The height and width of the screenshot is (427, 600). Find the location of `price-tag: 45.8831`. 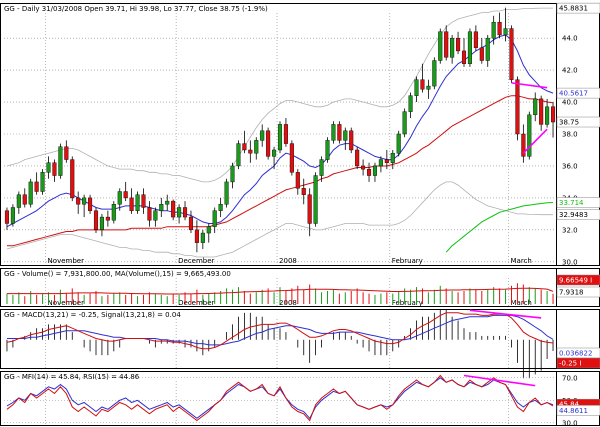

price-tag: 45.8831 is located at coordinates (578, 8).